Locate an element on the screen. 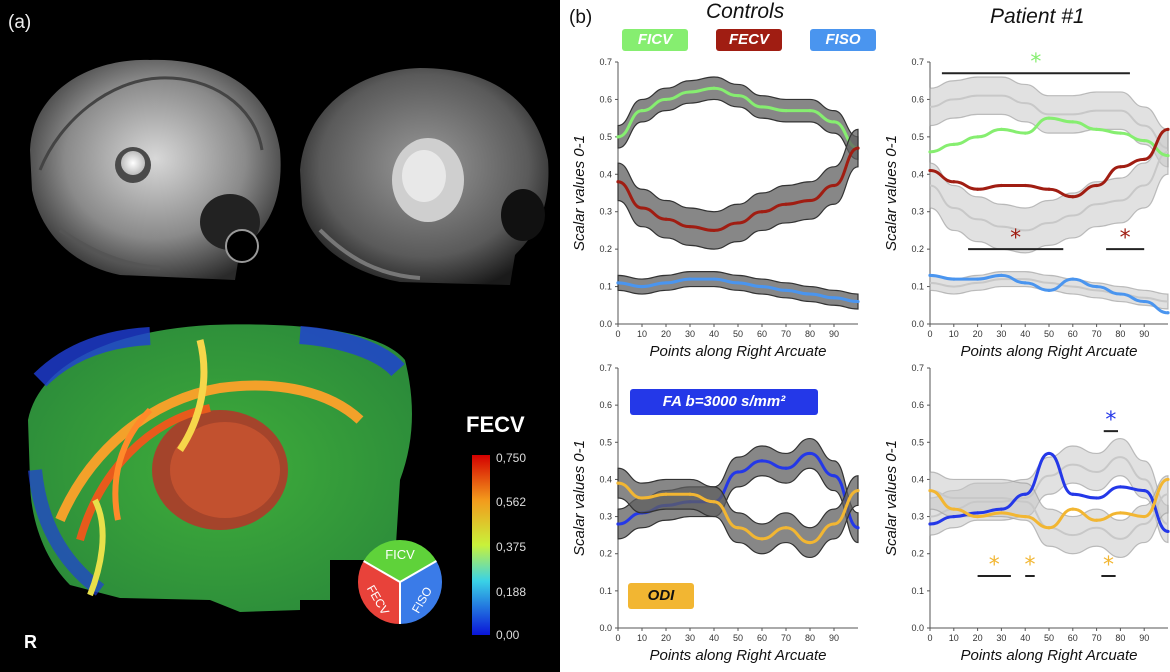 The width and height of the screenshot is (1170, 672). legend-fa: FA b=3000 s/mm² is located at coordinates (724, 402).